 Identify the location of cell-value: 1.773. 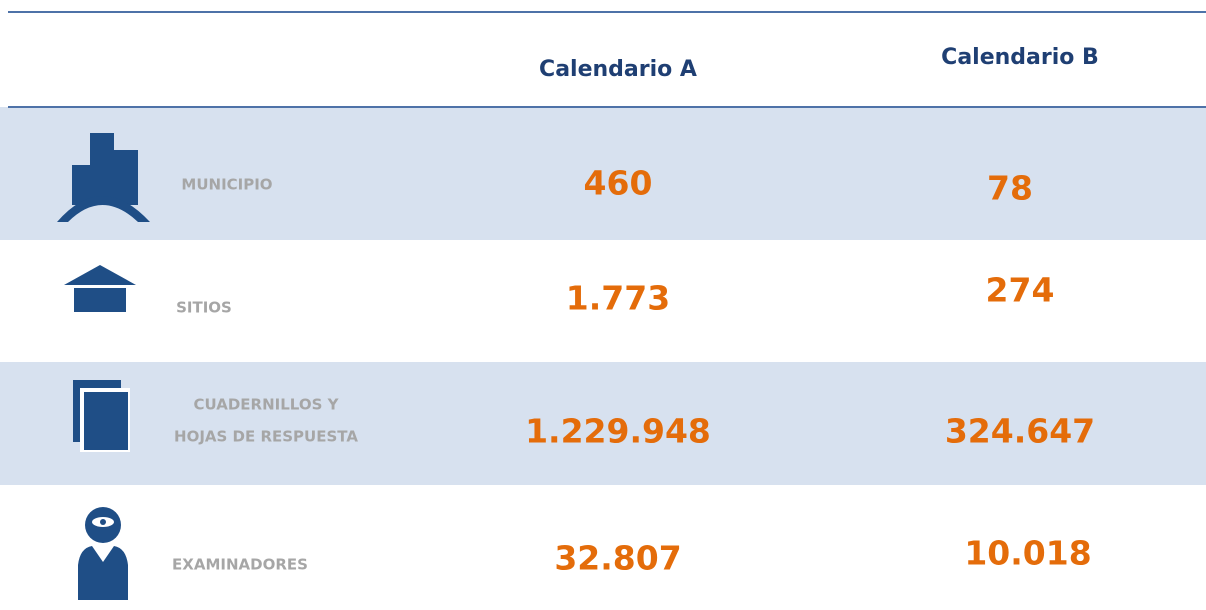
(618, 298).